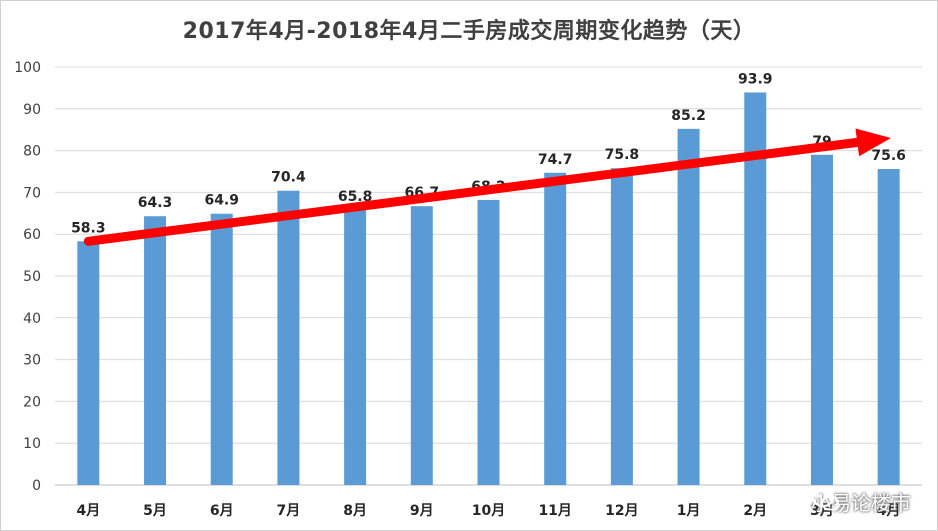  What do you see at coordinates (32, 319) in the screenshot?
I see `y-tick-label: 40` at bounding box center [32, 319].